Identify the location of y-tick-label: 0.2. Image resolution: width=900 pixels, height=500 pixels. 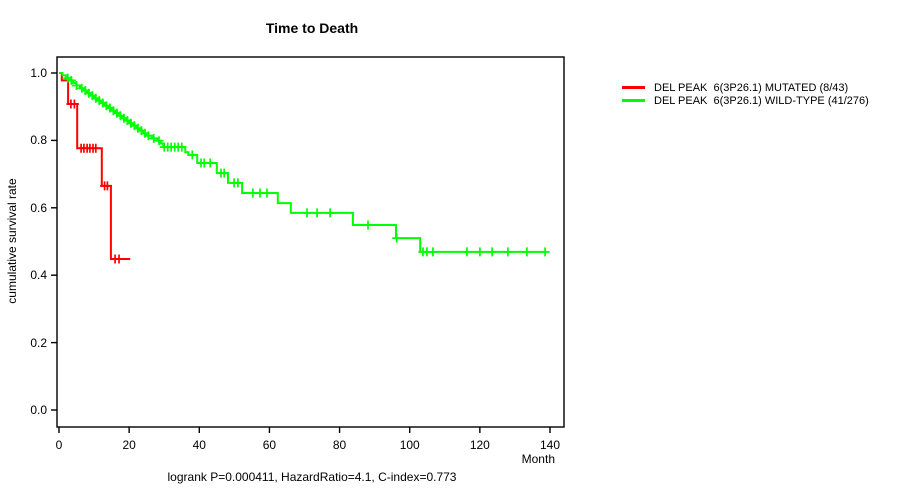
(38, 342).